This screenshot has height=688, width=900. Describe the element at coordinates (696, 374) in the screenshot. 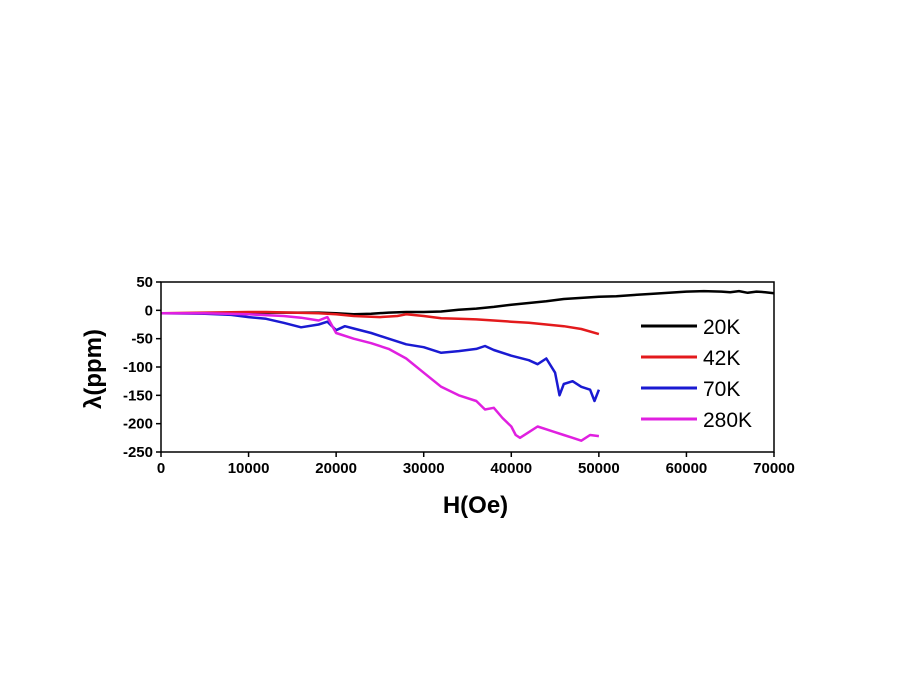

I see `legend: 20K 42K 70K 280K` at that location.